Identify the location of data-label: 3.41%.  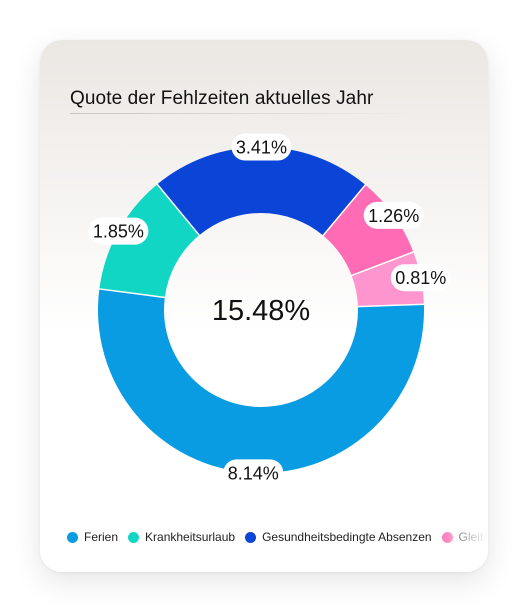
(261, 147).